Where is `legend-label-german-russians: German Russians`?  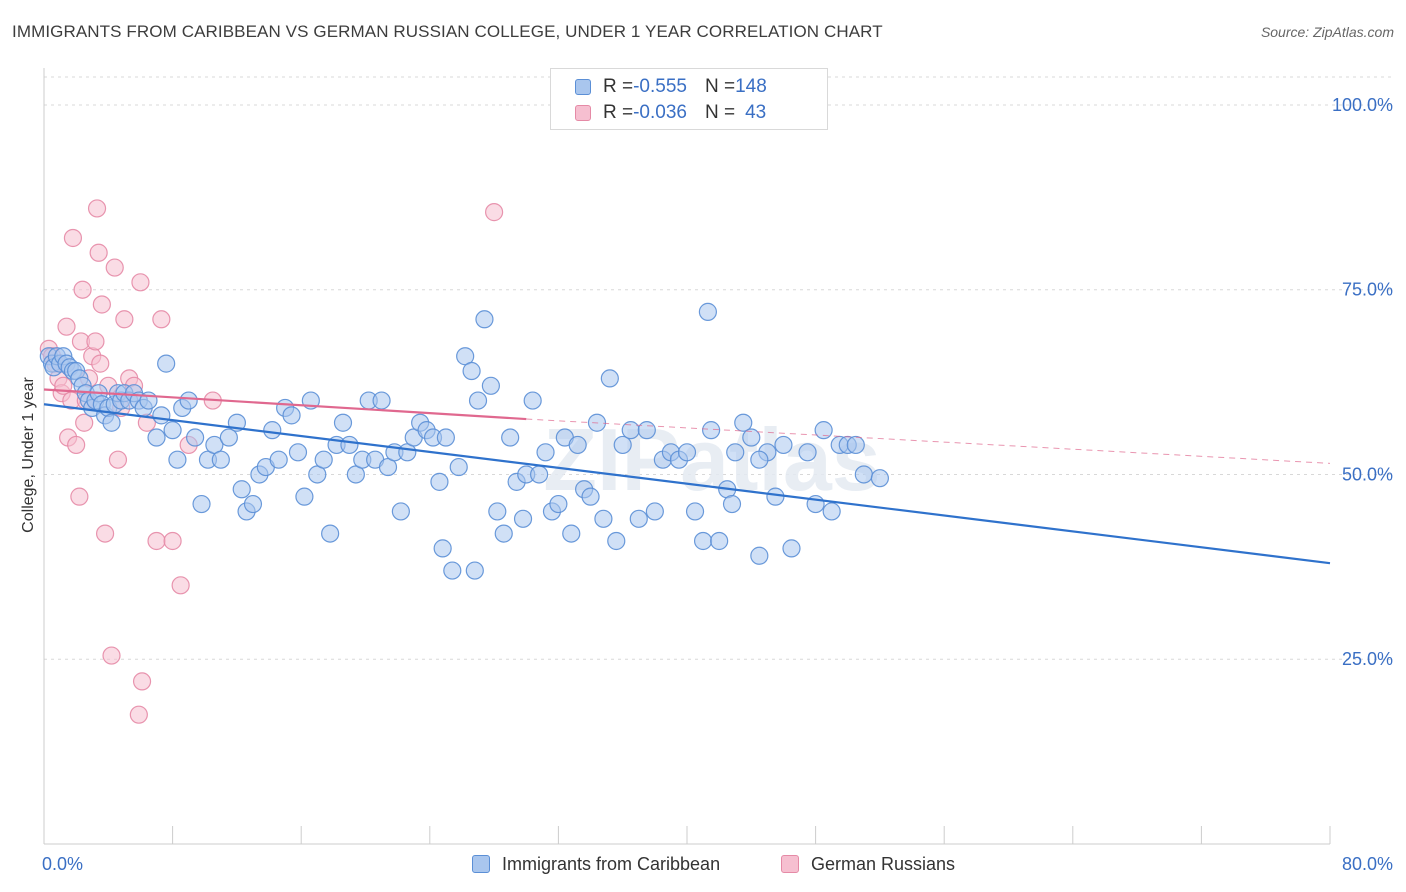 legend-label-german-russians: German Russians is located at coordinates (883, 863).